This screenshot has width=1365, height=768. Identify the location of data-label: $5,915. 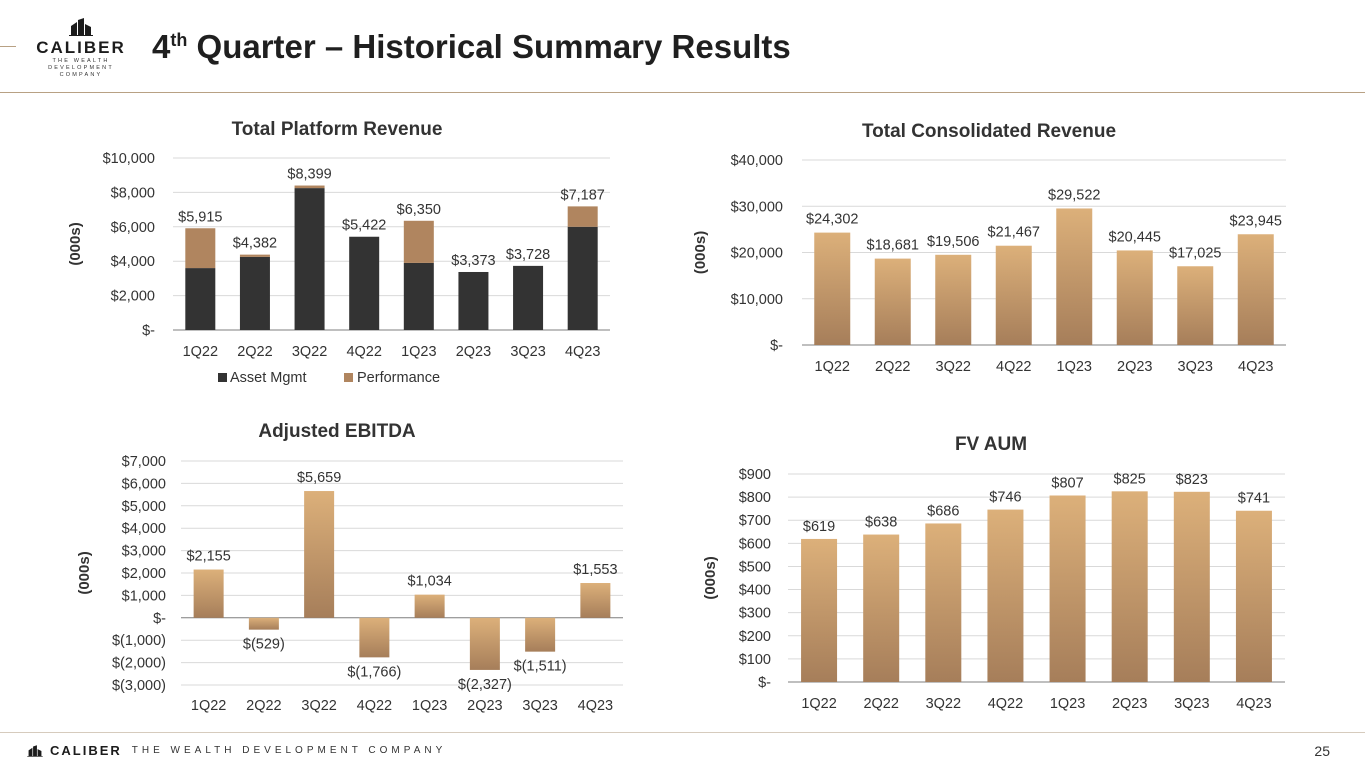
(200, 217).